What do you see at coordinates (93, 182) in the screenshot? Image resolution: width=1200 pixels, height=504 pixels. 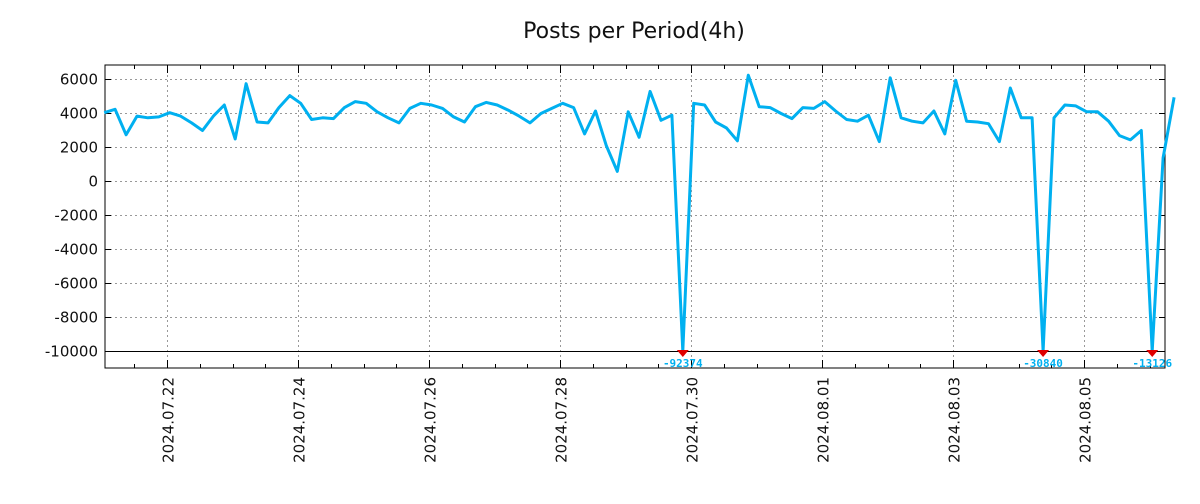 I see `y-tick-label: 0` at bounding box center [93, 182].